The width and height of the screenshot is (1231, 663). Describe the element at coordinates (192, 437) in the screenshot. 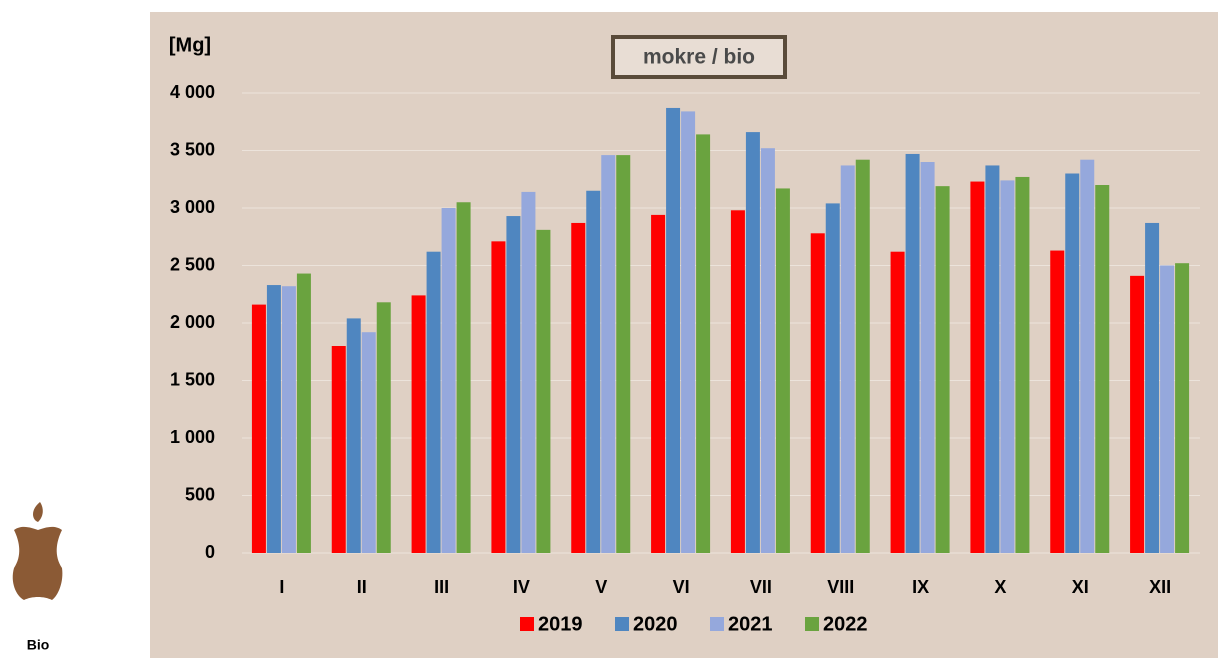

I see `y-tick-label: 1 000` at that location.